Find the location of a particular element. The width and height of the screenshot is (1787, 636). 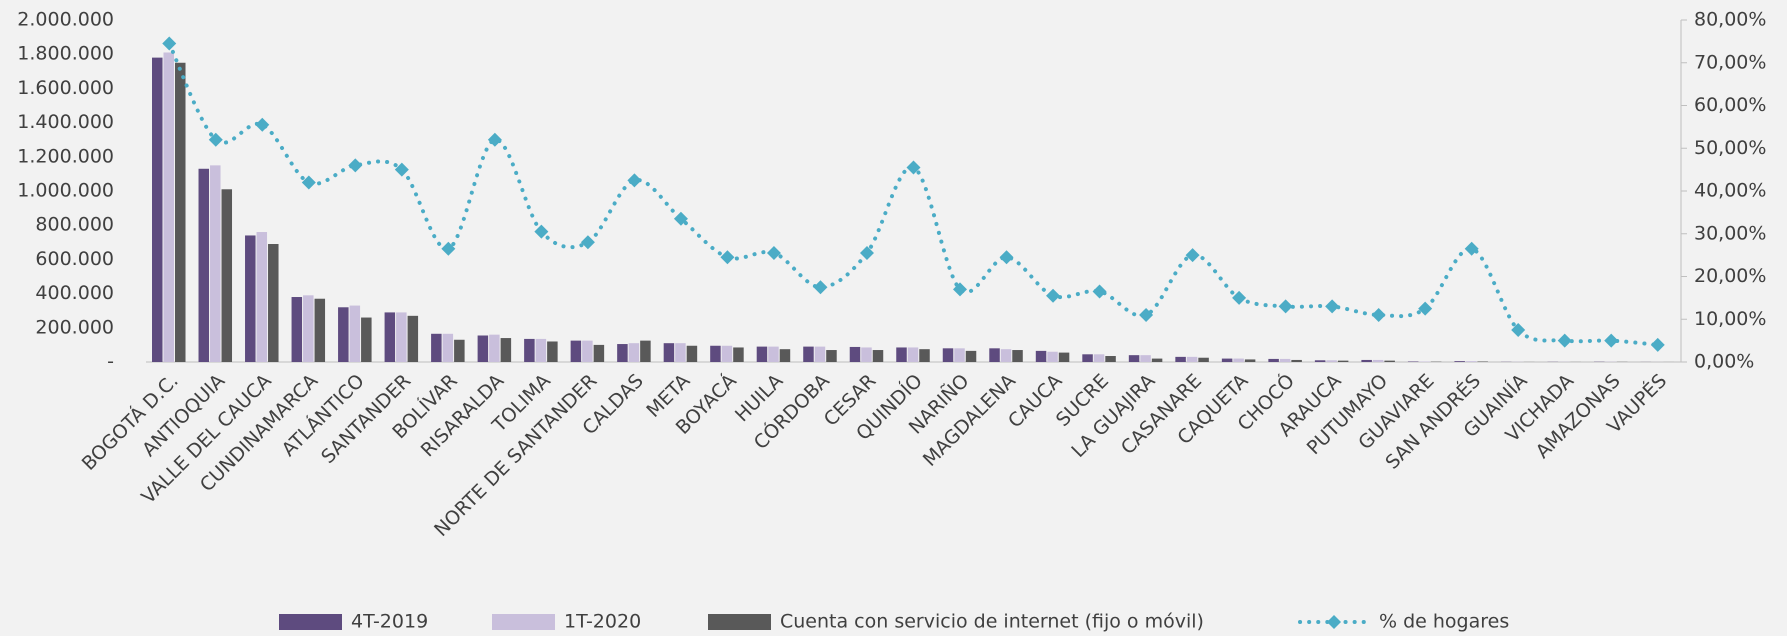

legend-label: % de hogares is located at coordinates (1444, 622).